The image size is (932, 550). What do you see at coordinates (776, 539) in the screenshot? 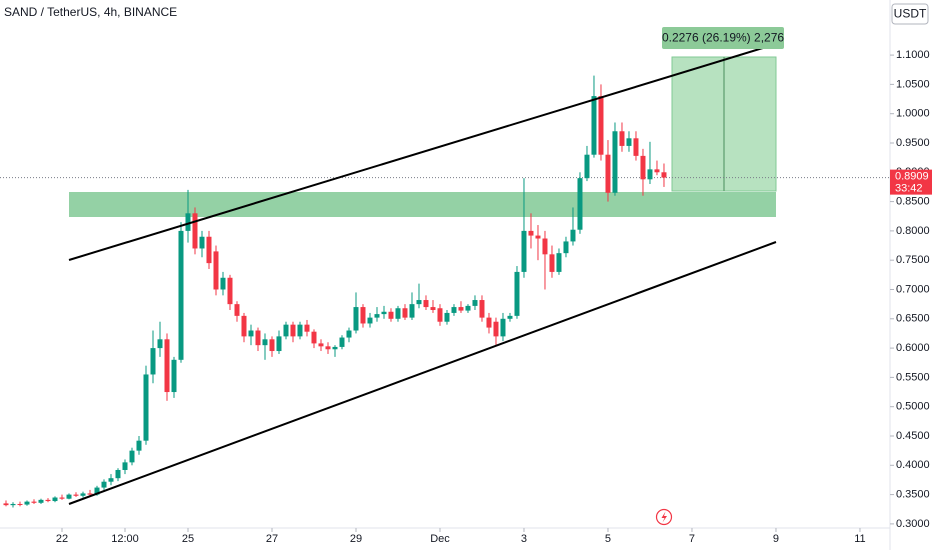
I see `x-tick-label: 9` at bounding box center [776, 539].